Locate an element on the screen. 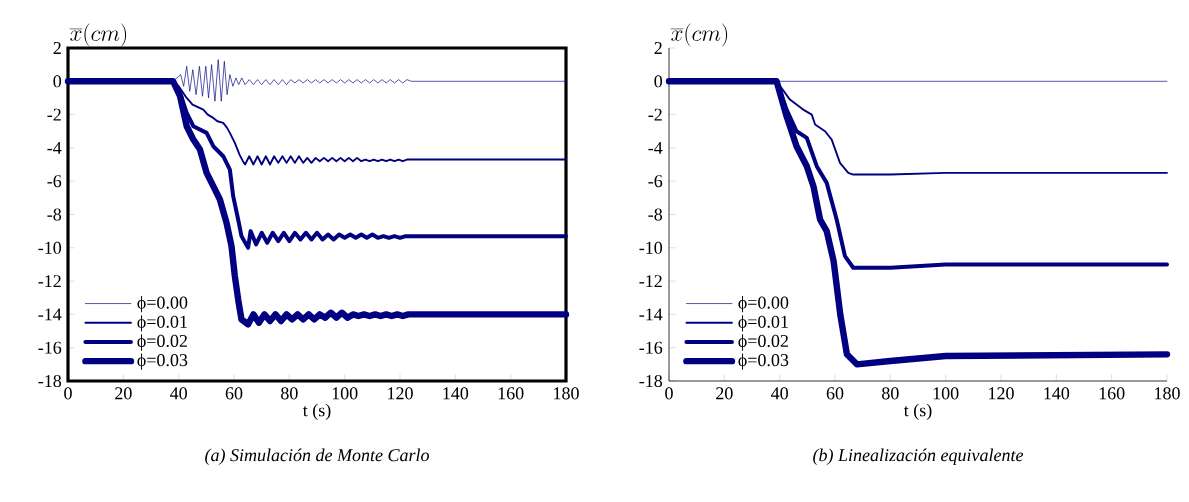  text: (a) Simulación de Monte Carlo is located at coordinates (317, 456).